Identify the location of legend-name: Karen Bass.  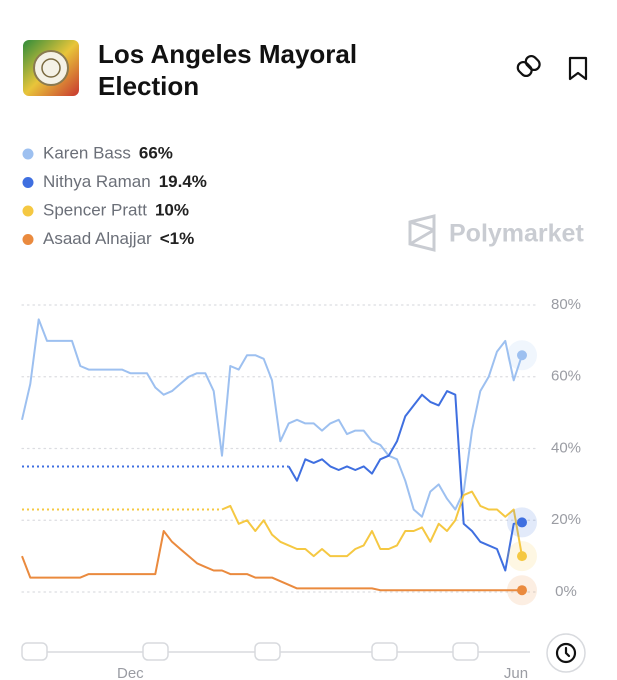
(87, 152).